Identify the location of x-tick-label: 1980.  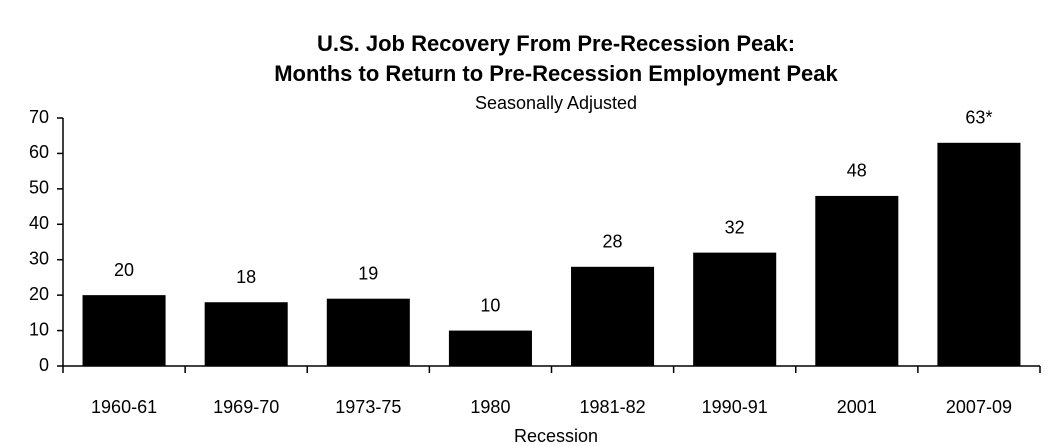
(490, 407).